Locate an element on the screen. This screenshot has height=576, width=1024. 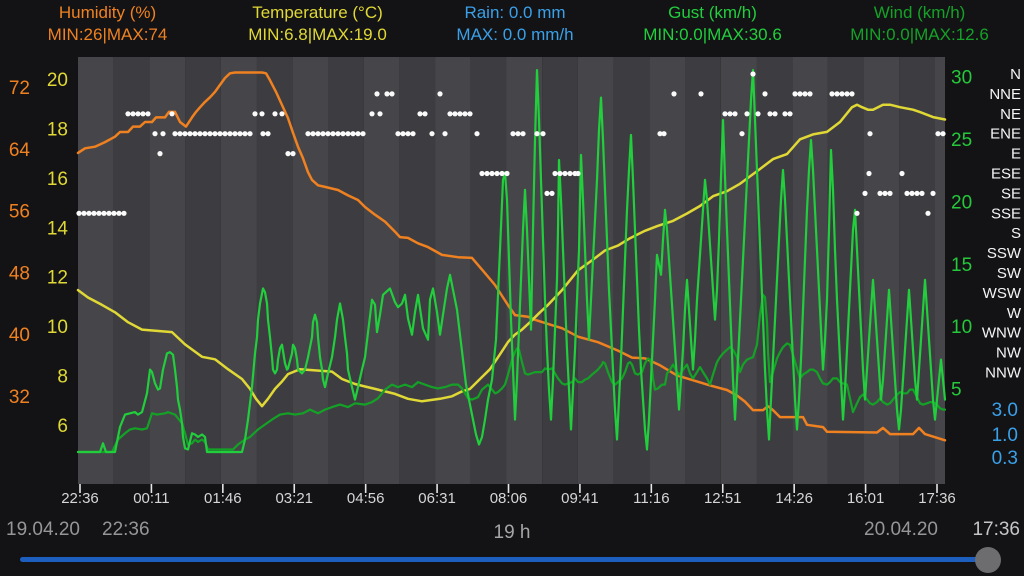
wind-title: Wind (km/h) is located at coordinates (919, 12).